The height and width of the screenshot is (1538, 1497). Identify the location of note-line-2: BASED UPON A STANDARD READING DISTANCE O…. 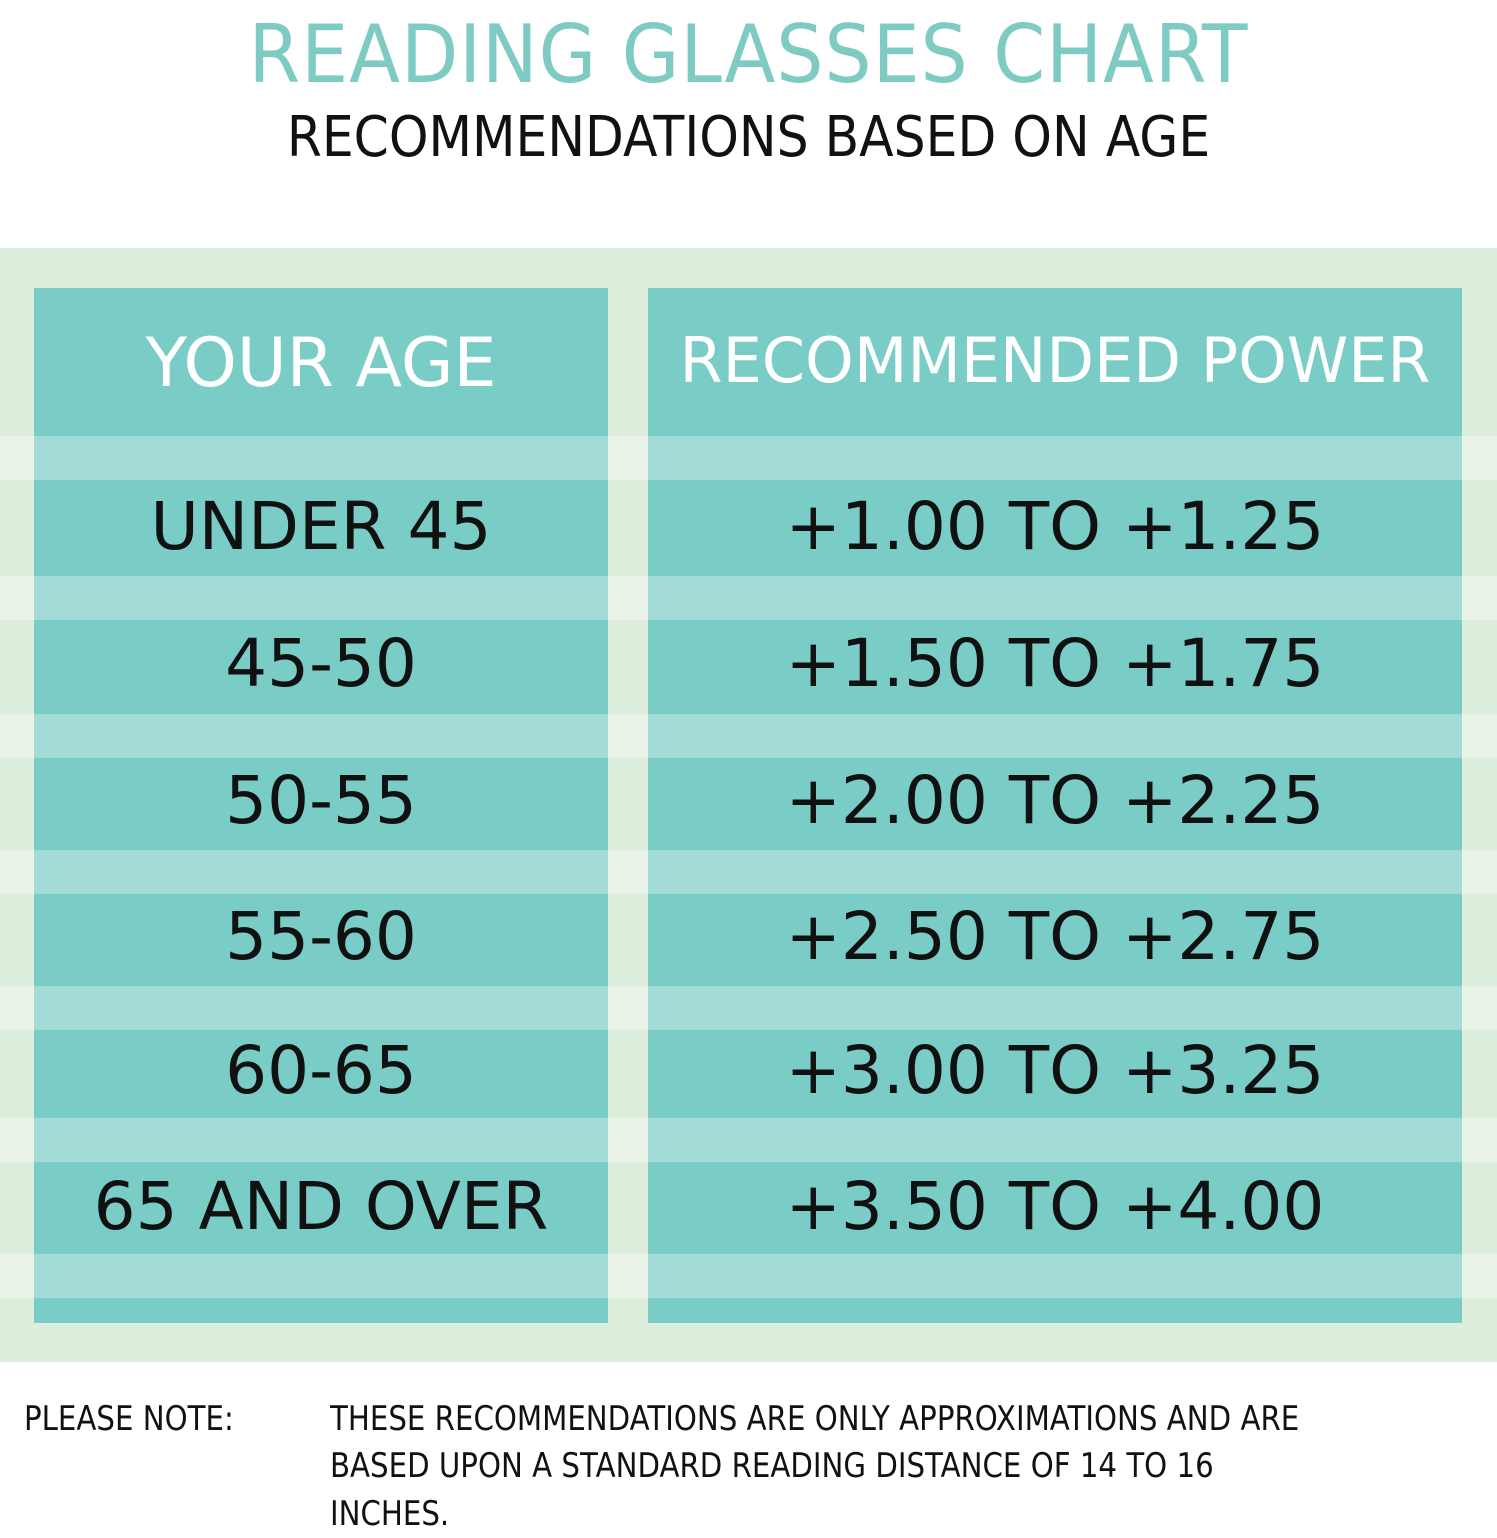
(772, 1490).